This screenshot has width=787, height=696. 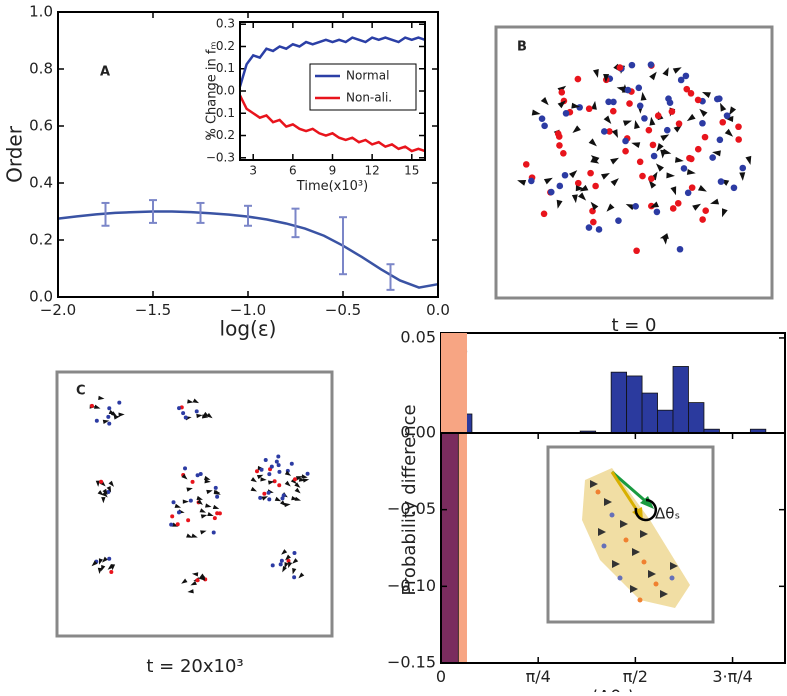 What do you see at coordinates (438, 310) in the screenshot?
I see `x-tick-label: 0.0` at bounding box center [438, 310].